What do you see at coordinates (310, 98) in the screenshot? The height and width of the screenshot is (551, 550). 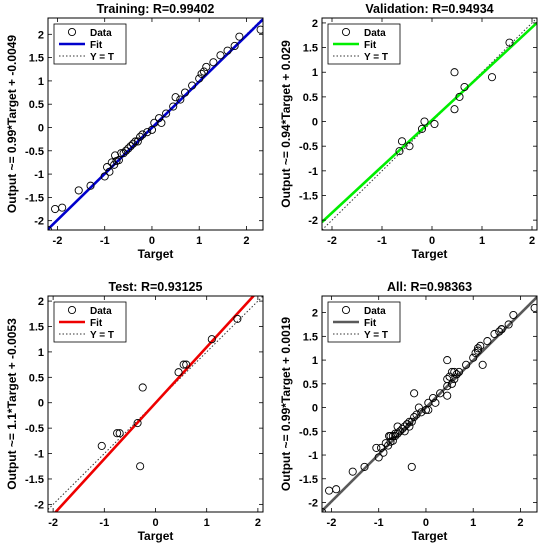 I see `panel-2-y-tick-label: 0.5` at bounding box center [310, 98].